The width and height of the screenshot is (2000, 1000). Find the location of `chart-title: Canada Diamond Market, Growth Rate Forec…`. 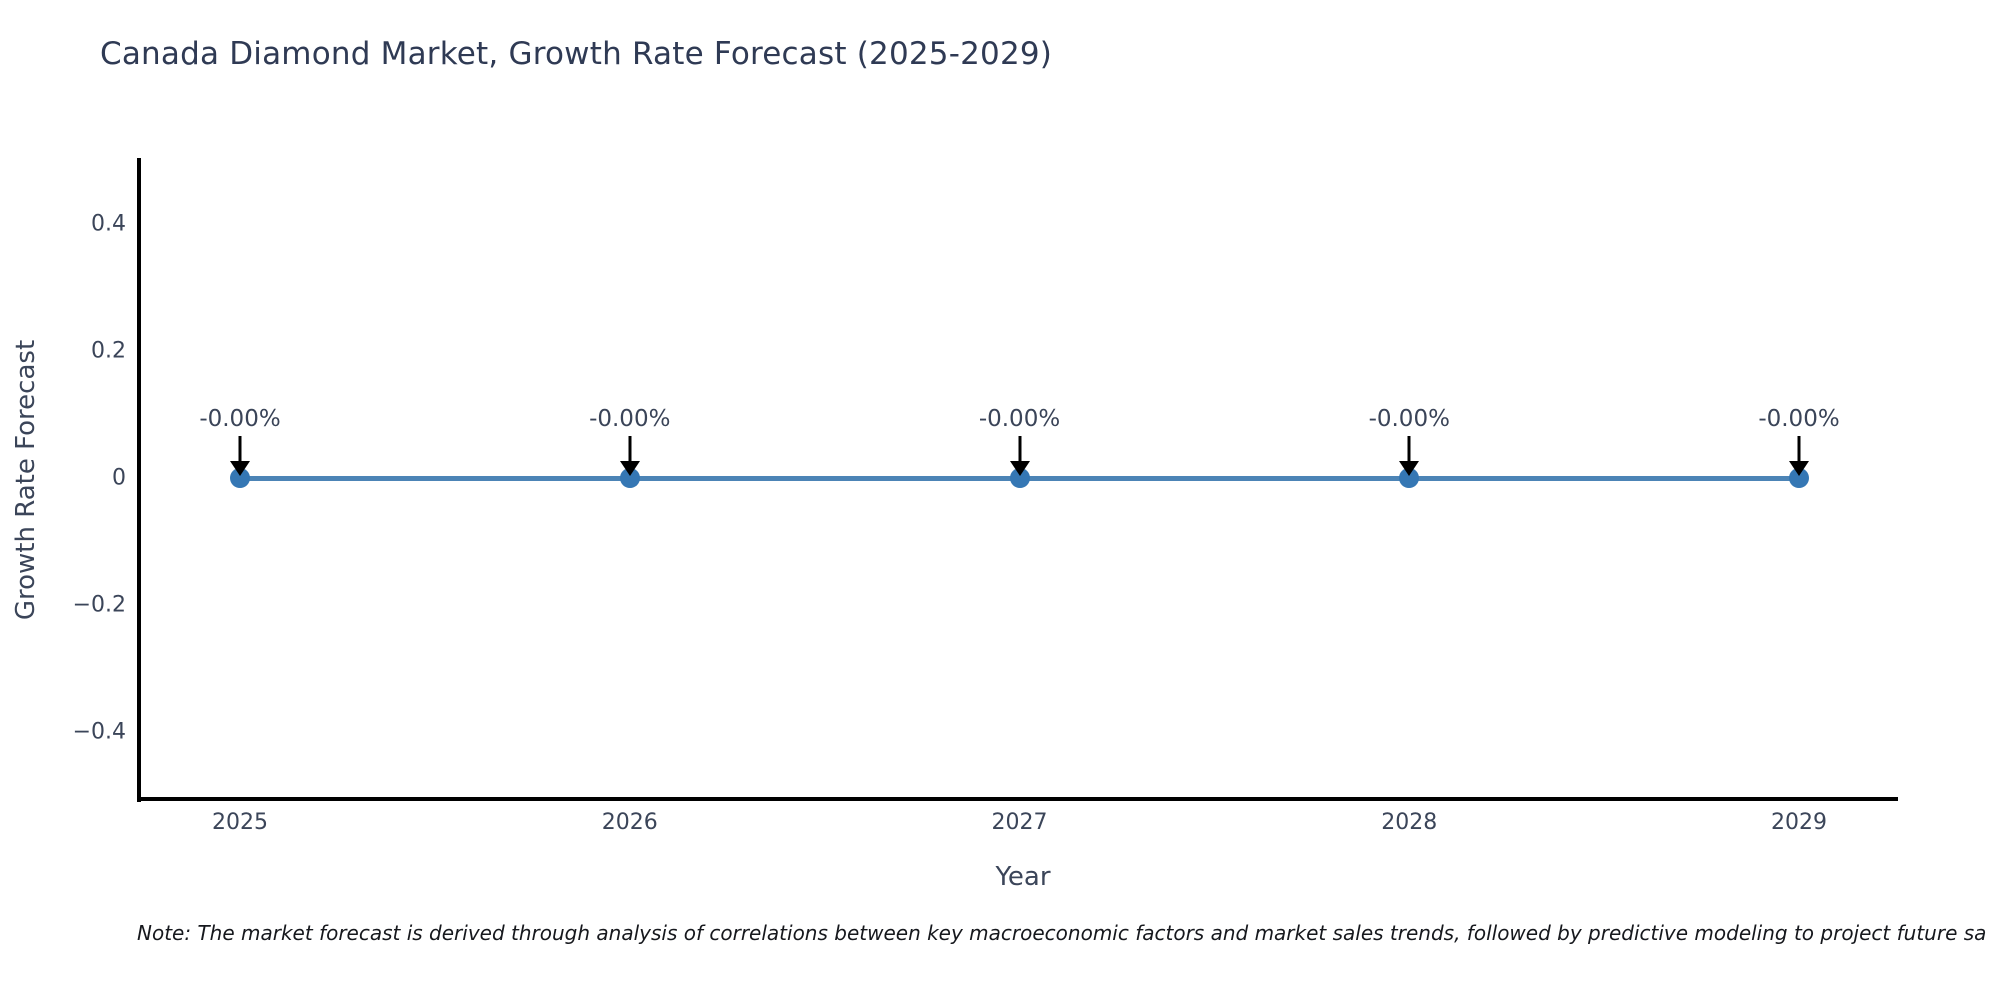

chart-title: Canada Diamond Market, Growth Rate Forec… is located at coordinates (576, 54).